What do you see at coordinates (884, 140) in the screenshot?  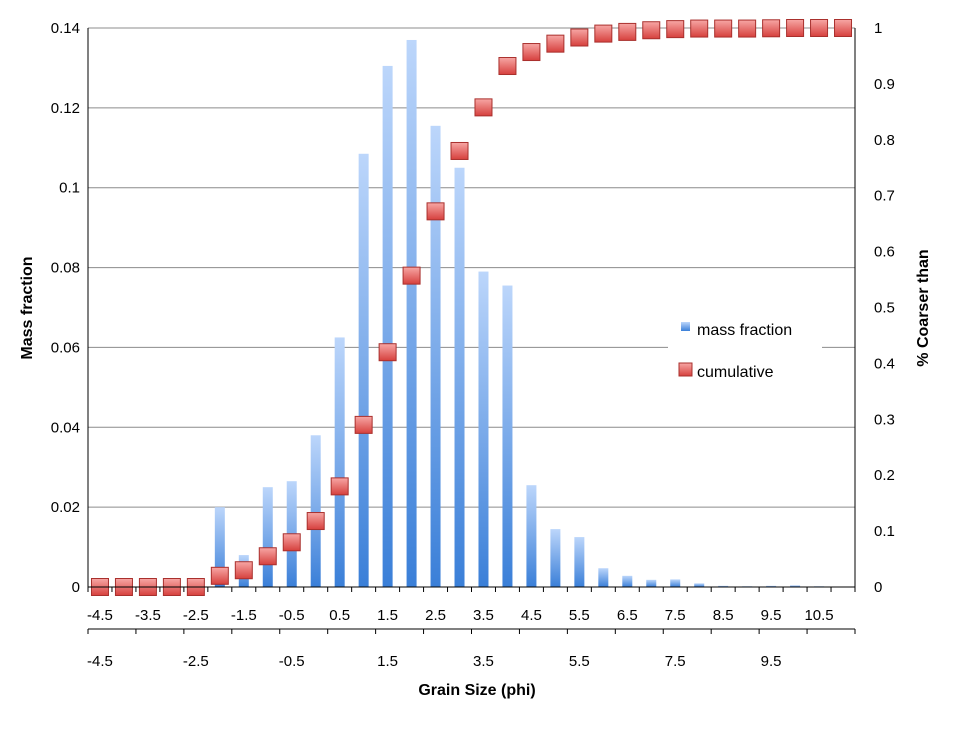 I see `y2-tick-label: 0.8` at bounding box center [884, 140].